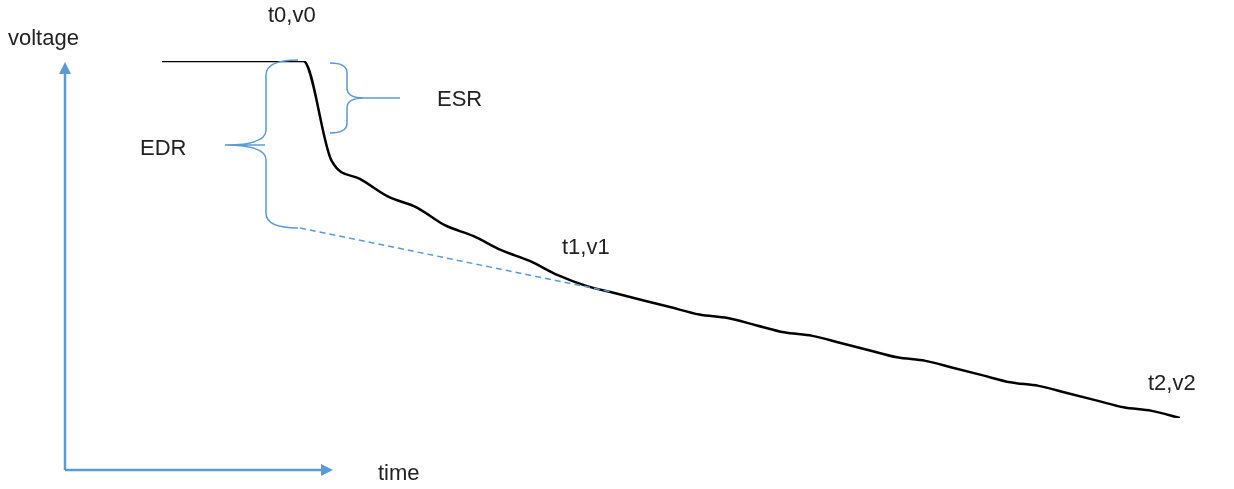  I want to click on x-axis-title: time, so click(399, 472).